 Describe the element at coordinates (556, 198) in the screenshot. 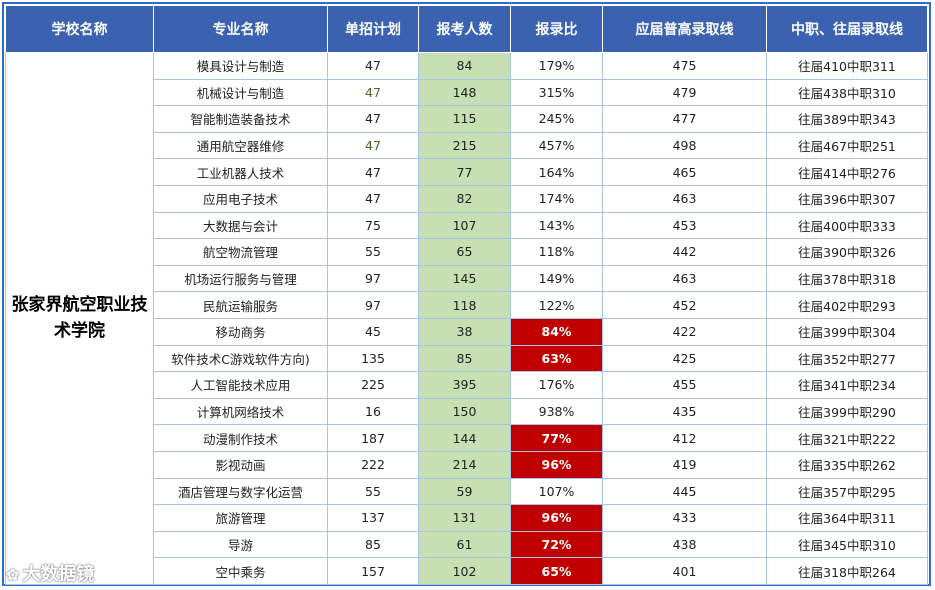

I see `ratio-cell: 174%` at that location.